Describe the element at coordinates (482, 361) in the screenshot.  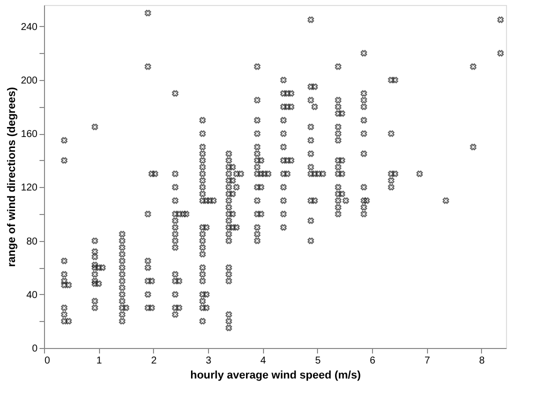
I see `x-tick-label: 8` at that location.